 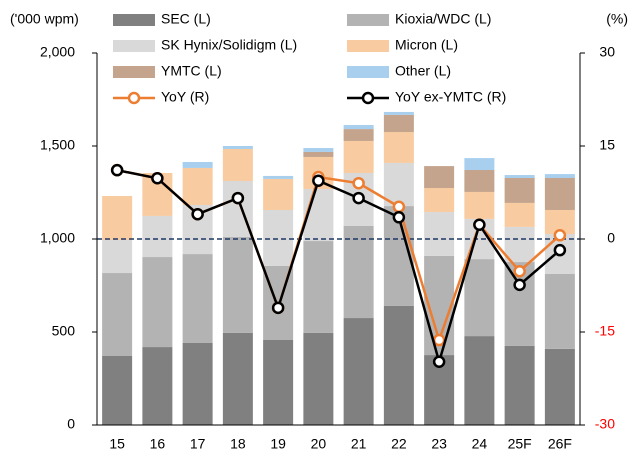 I want to click on x-tick-label: 18, so click(x=238, y=444).